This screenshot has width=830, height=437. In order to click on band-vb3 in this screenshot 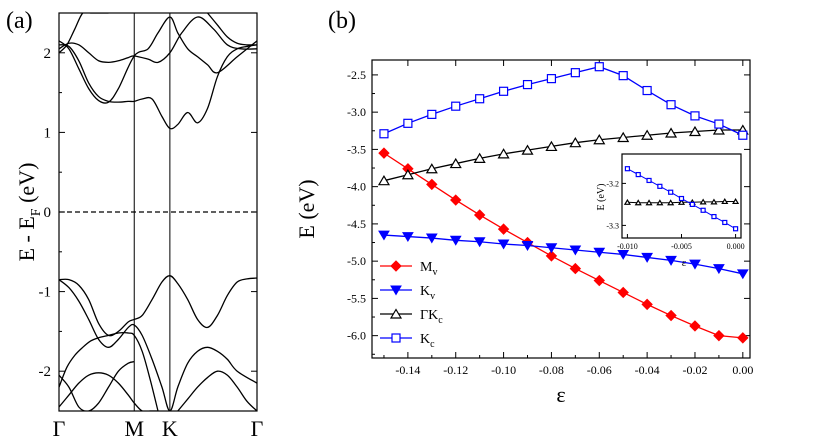, I will do `click(109, 371)`.